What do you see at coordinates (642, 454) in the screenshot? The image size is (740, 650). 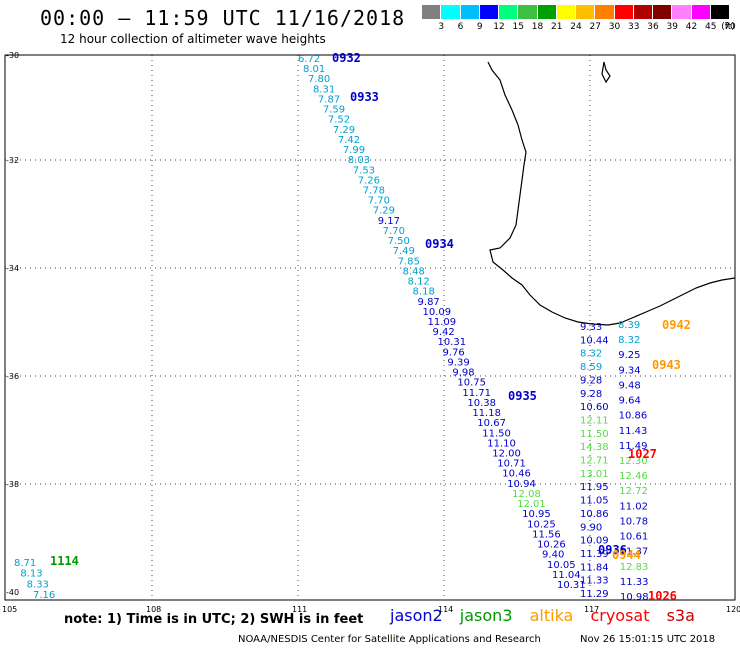 I see `pass-time-label: 1027` at bounding box center [642, 454].